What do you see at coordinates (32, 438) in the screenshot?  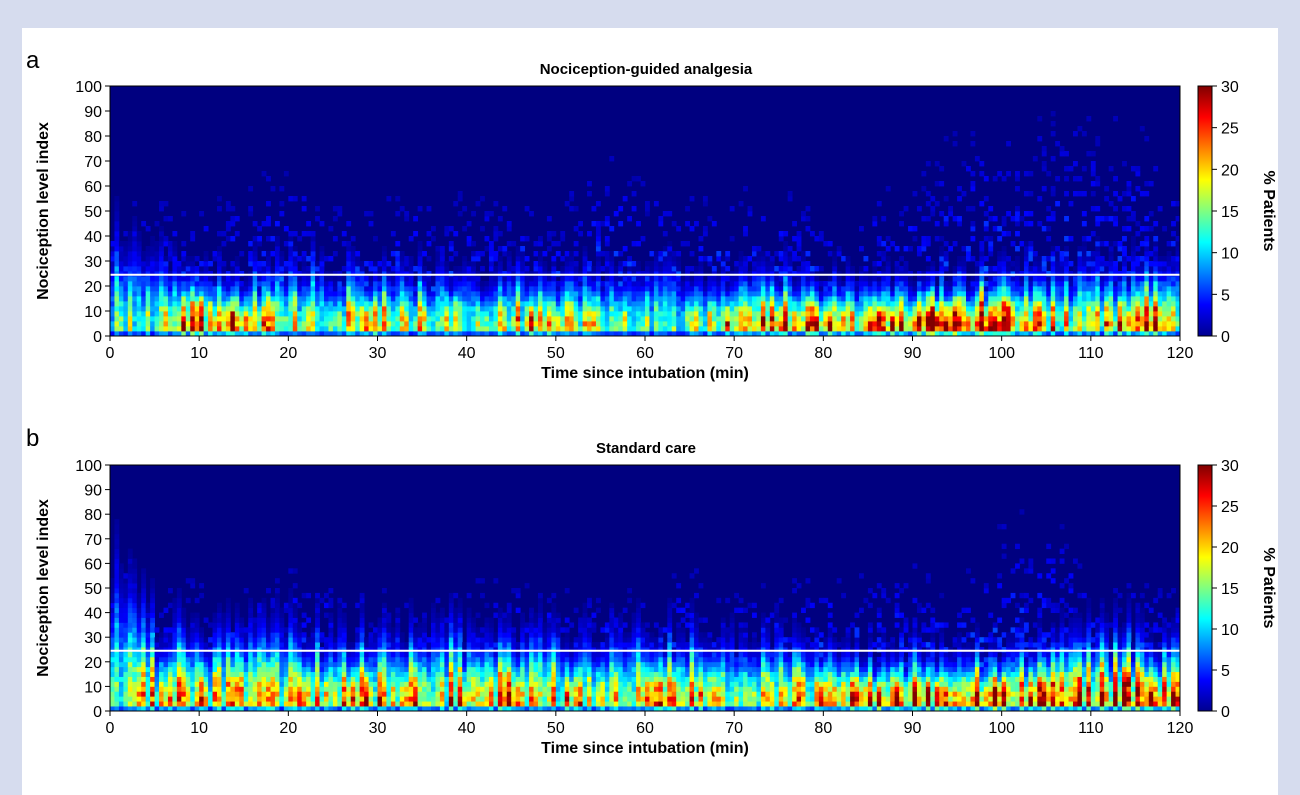 I see `panel-label: b` at bounding box center [32, 438].